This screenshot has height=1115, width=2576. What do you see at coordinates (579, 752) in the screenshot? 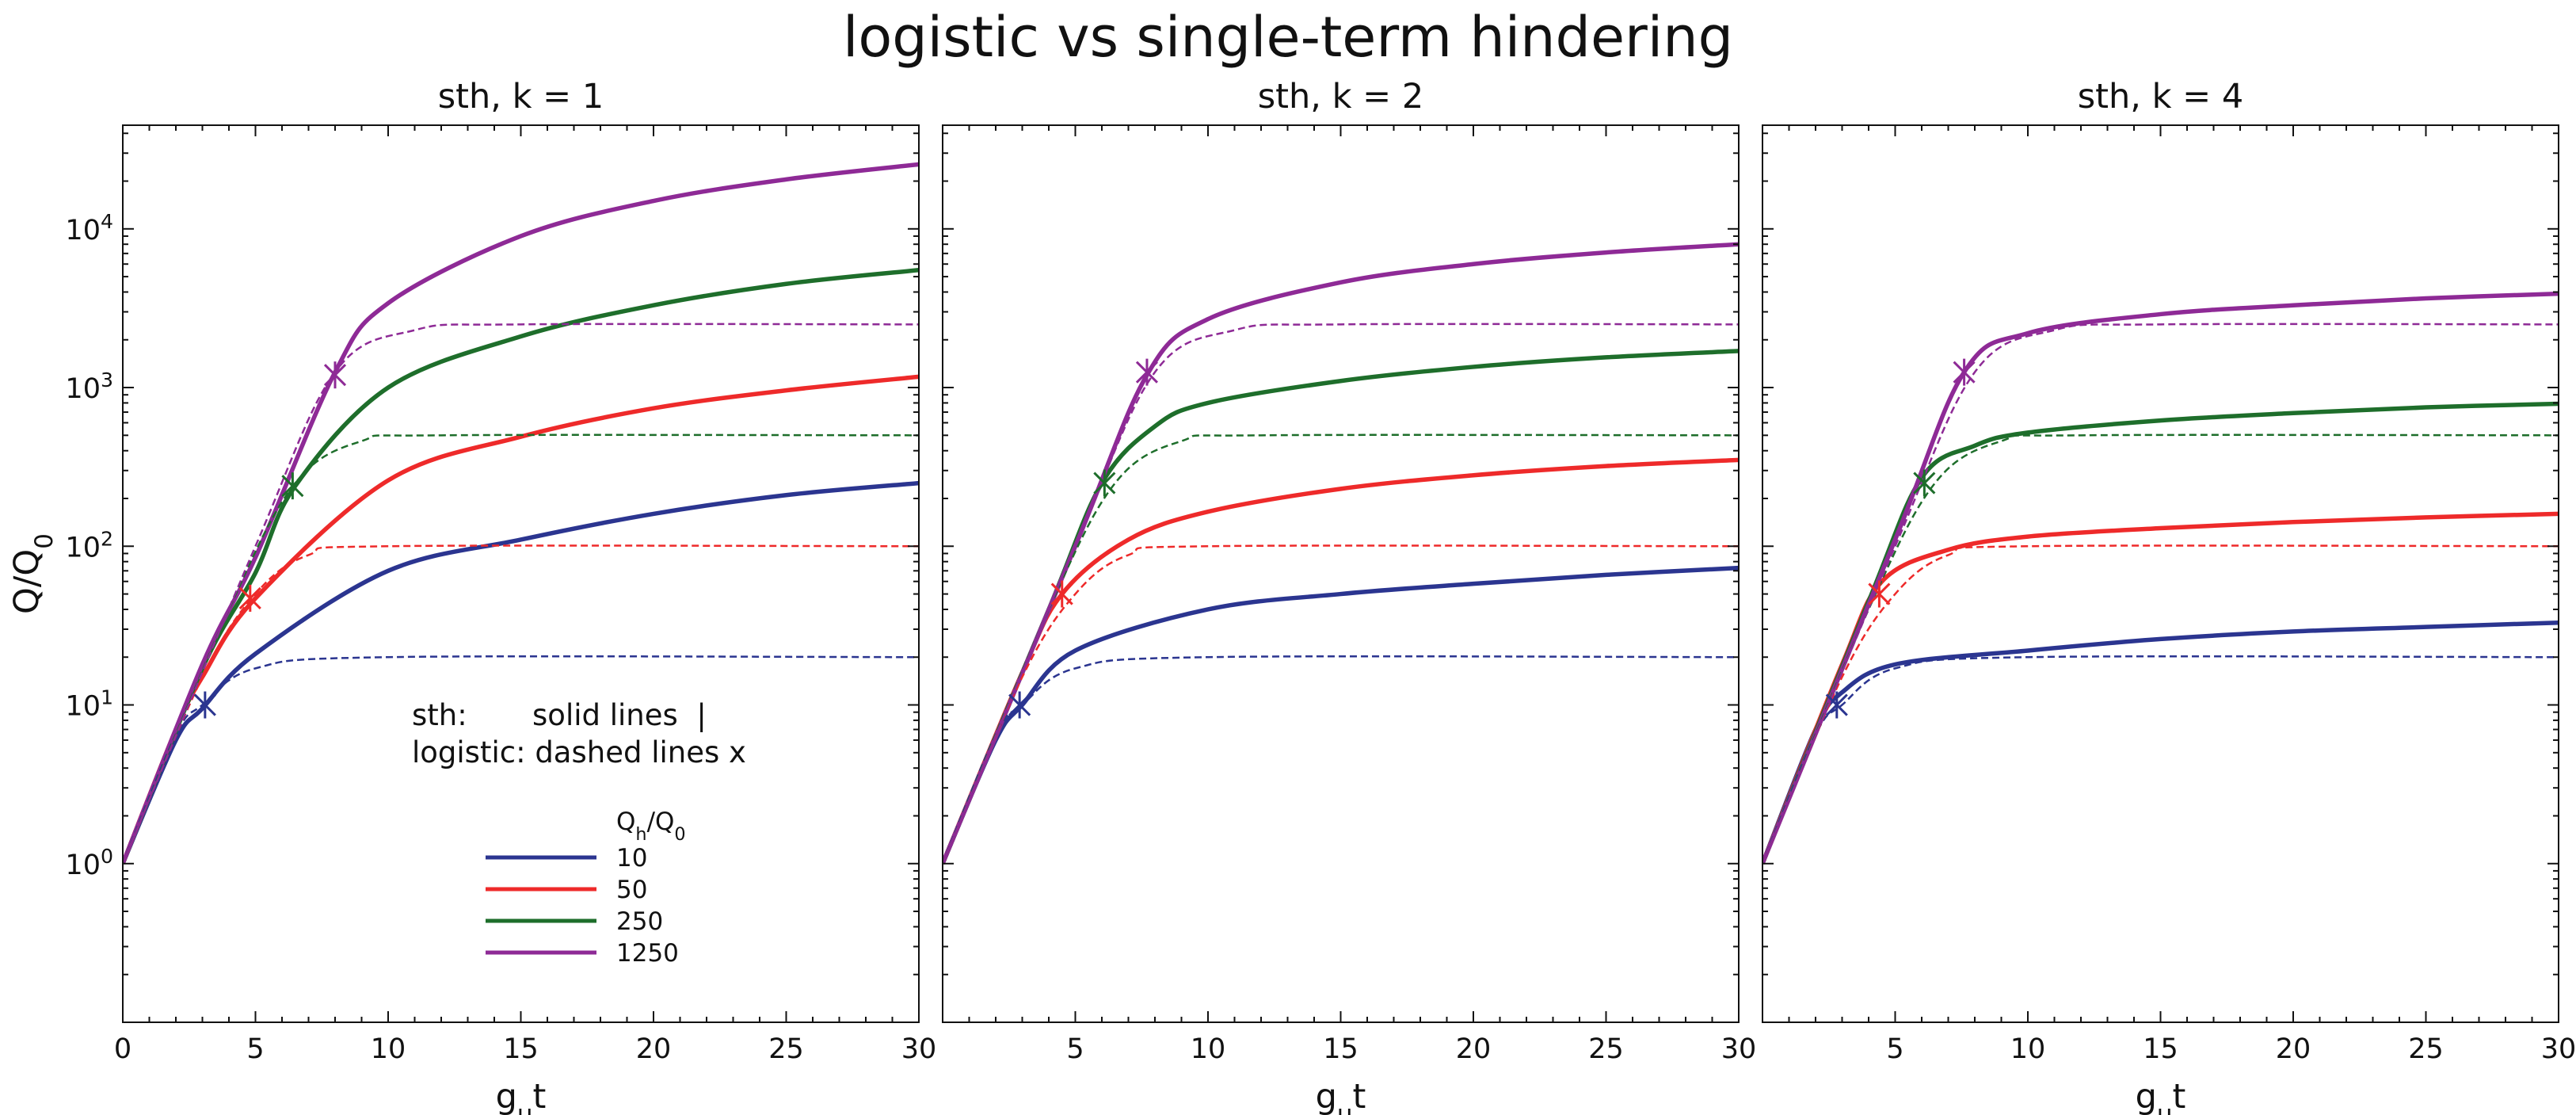
I see `annotation-line-2: logistic: dashed lines x` at bounding box center [579, 752].